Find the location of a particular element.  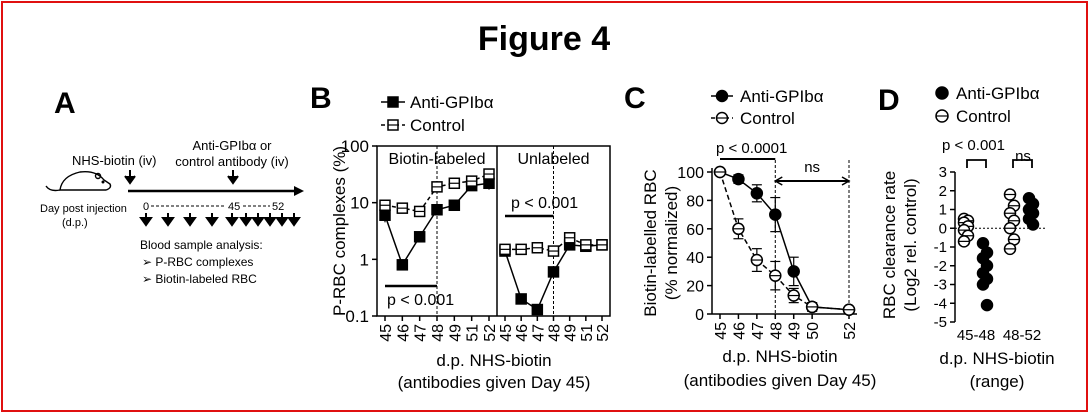

annotation-ns: ns is located at coordinates (812, 167).